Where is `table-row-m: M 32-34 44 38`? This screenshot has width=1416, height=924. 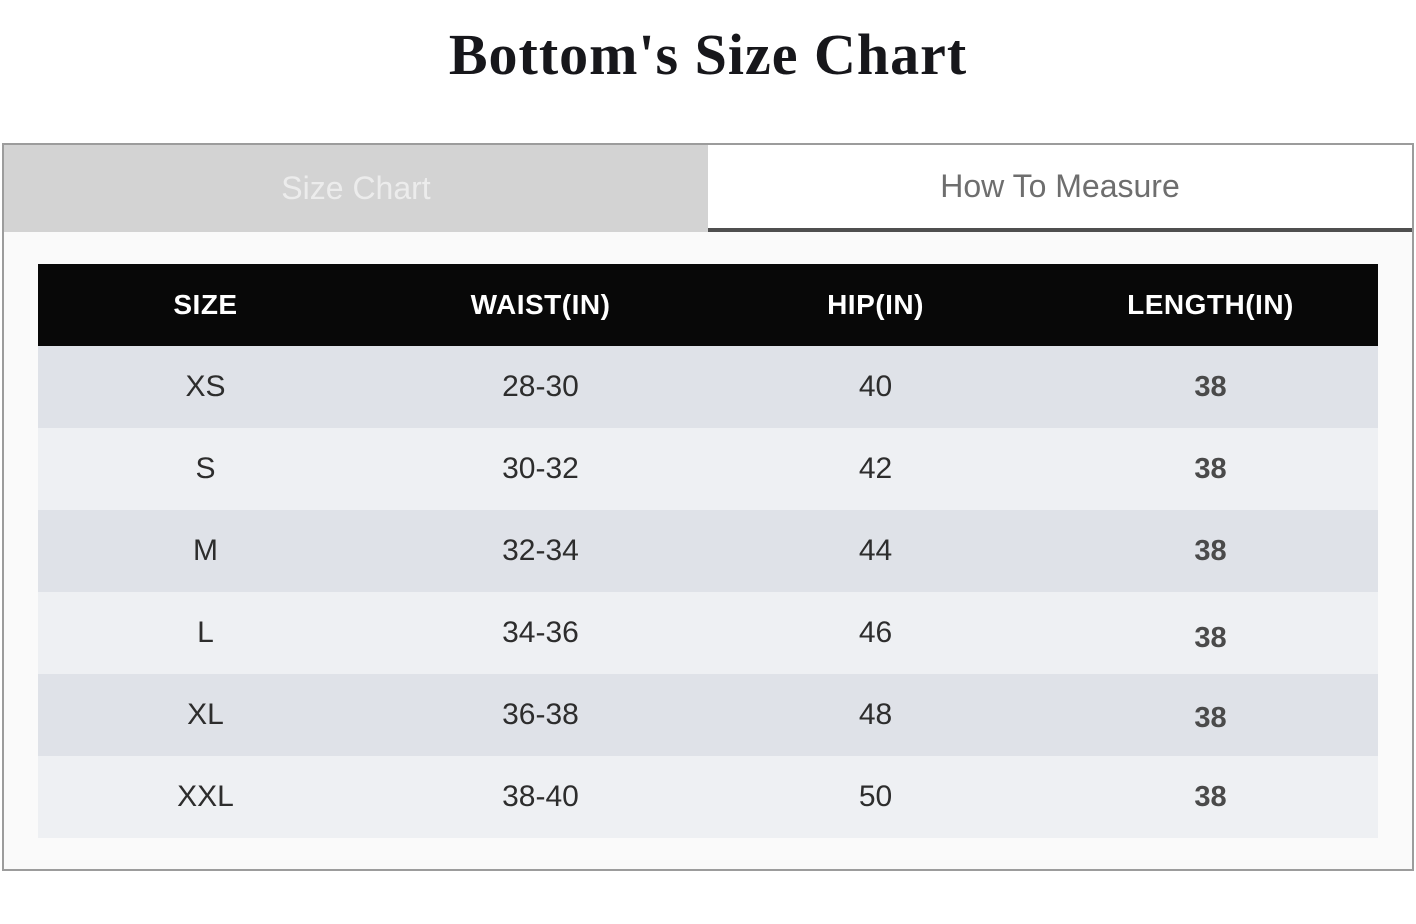
table-row-m: M 32-34 44 38 is located at coordinates (708, 551).